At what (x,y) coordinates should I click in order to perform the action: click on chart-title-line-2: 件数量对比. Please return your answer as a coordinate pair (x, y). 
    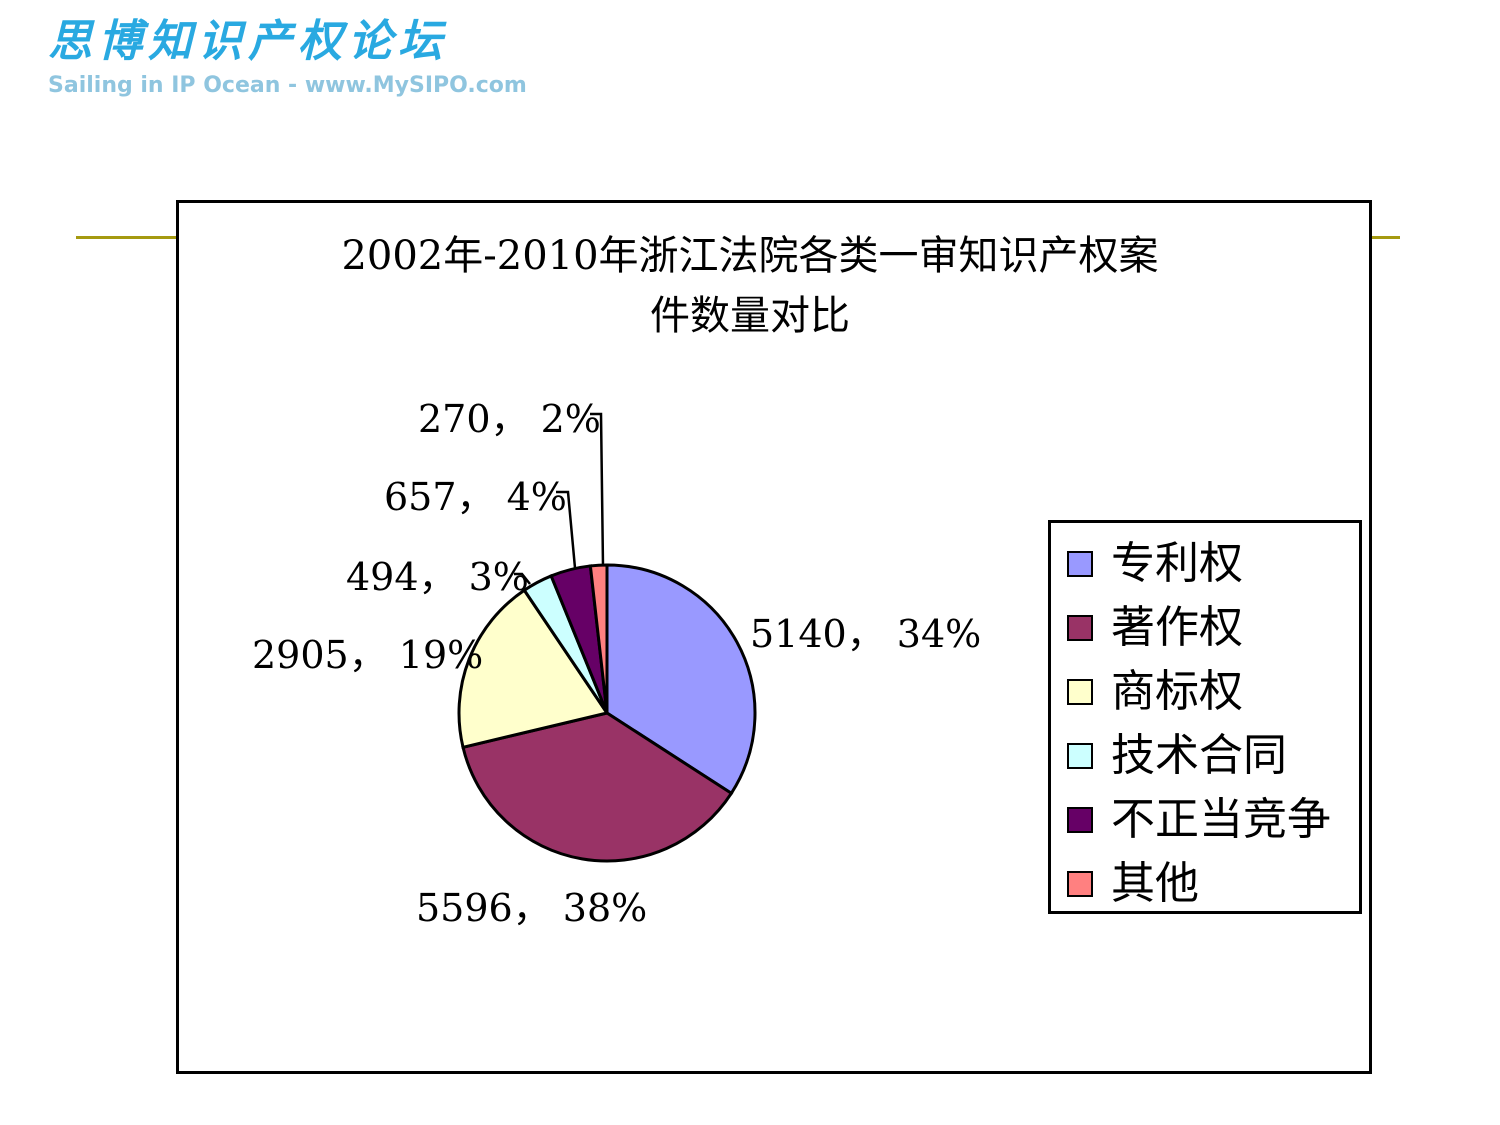
    Looking at the image, I should click on (750, 316).